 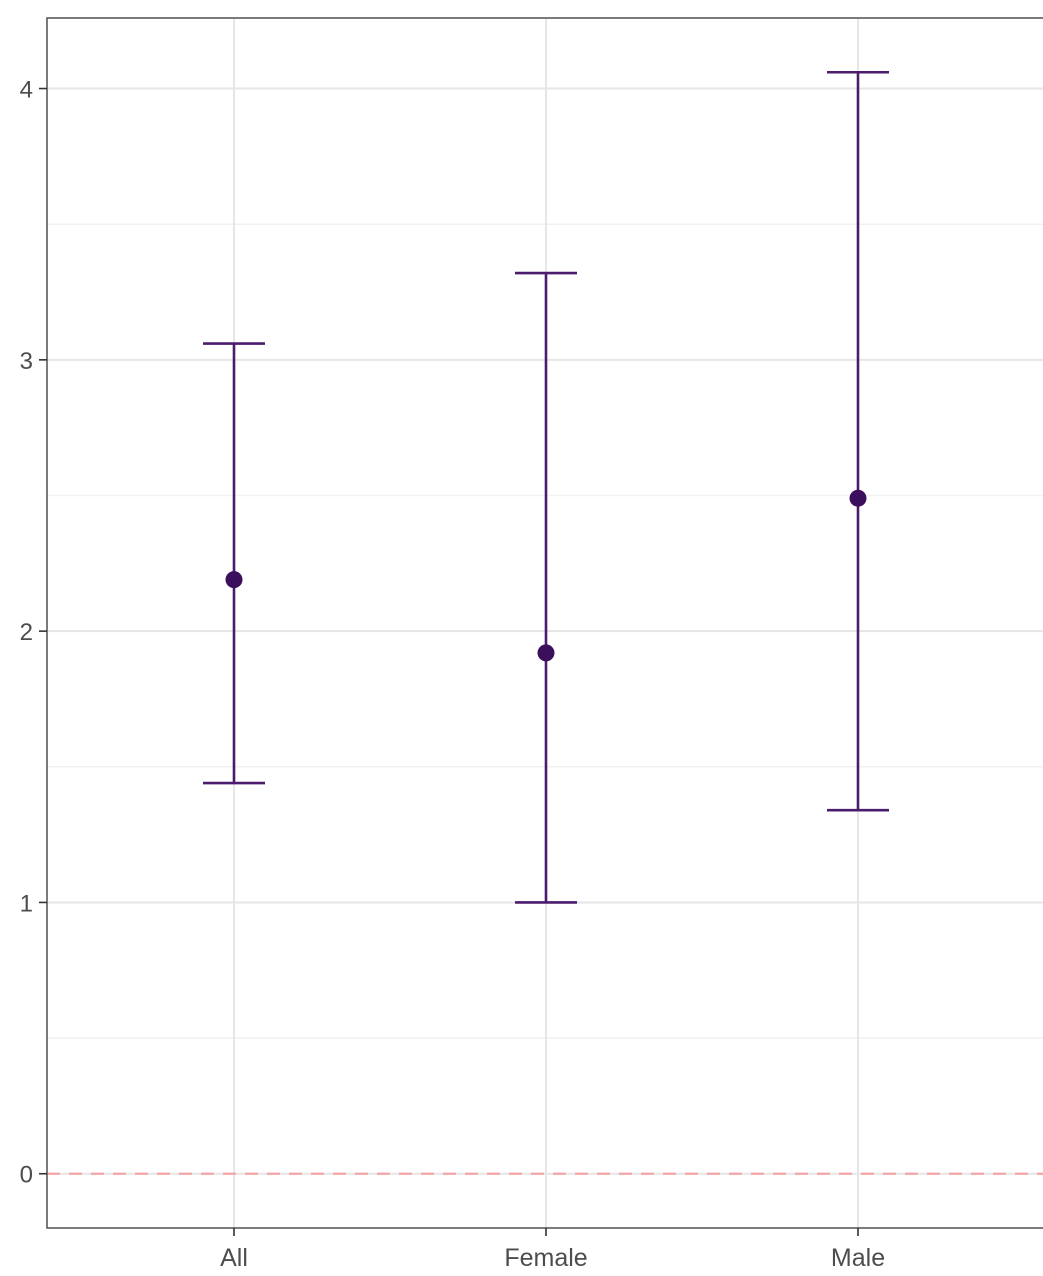 What do you see at coordinates (858, 1257) in the screenshot?
I see `x-tick-label: Male` at bounding box center [858, 1257].